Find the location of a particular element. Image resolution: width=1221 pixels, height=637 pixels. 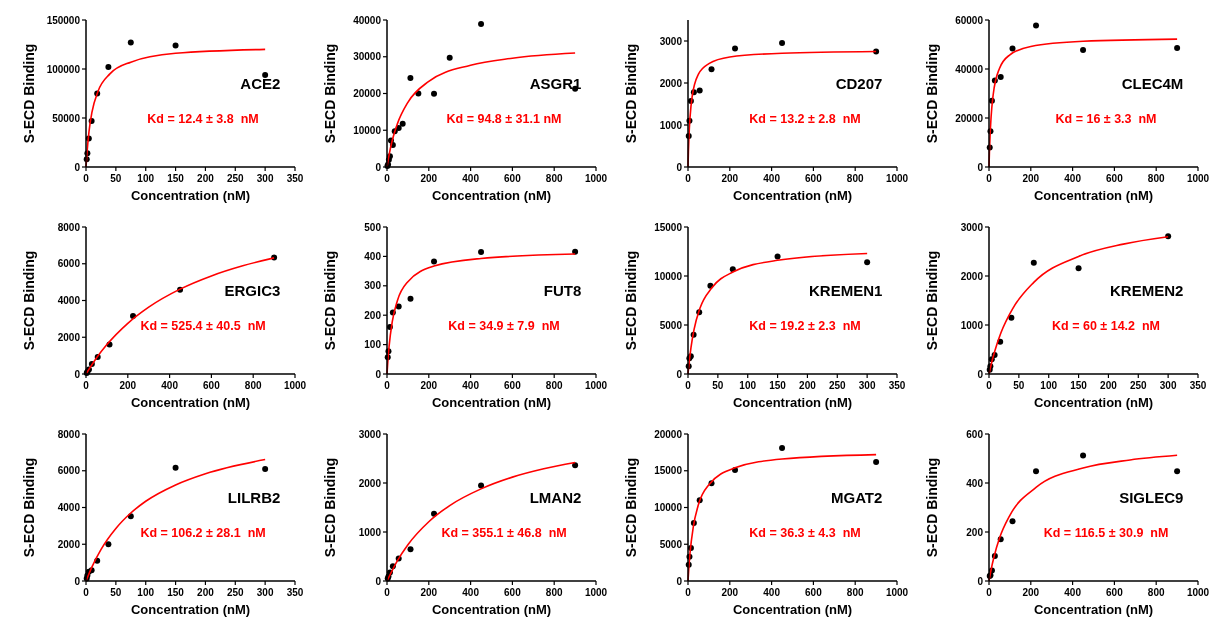

y-tick-label: 30000 is located at coordinates (367, 57).